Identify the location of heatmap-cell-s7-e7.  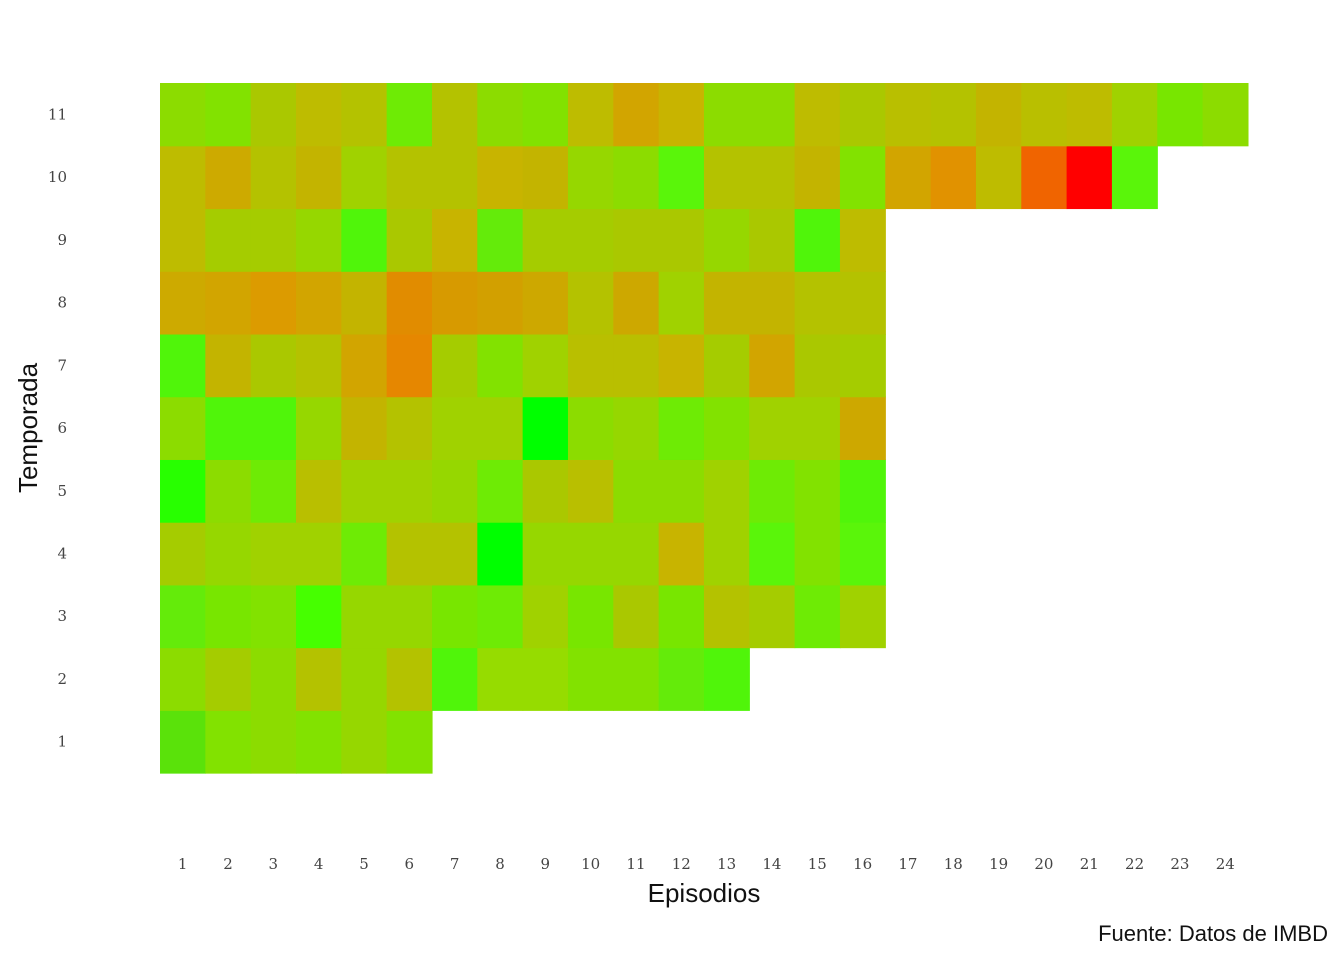
(454, 365).